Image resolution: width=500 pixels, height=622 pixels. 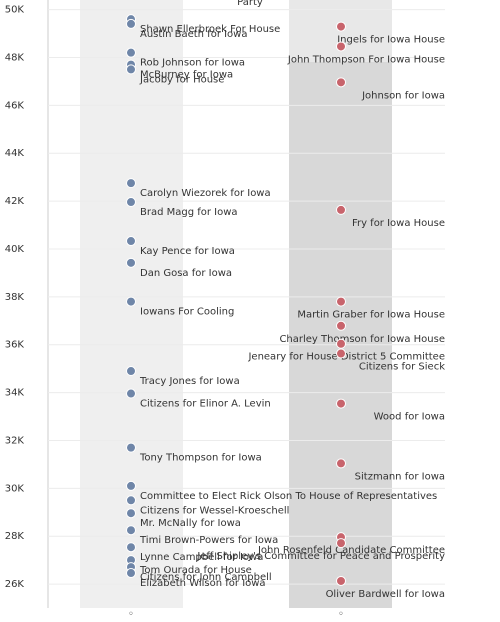 I want to click on point-label: Ingels for Iowa House, so click(x=391, y=40).